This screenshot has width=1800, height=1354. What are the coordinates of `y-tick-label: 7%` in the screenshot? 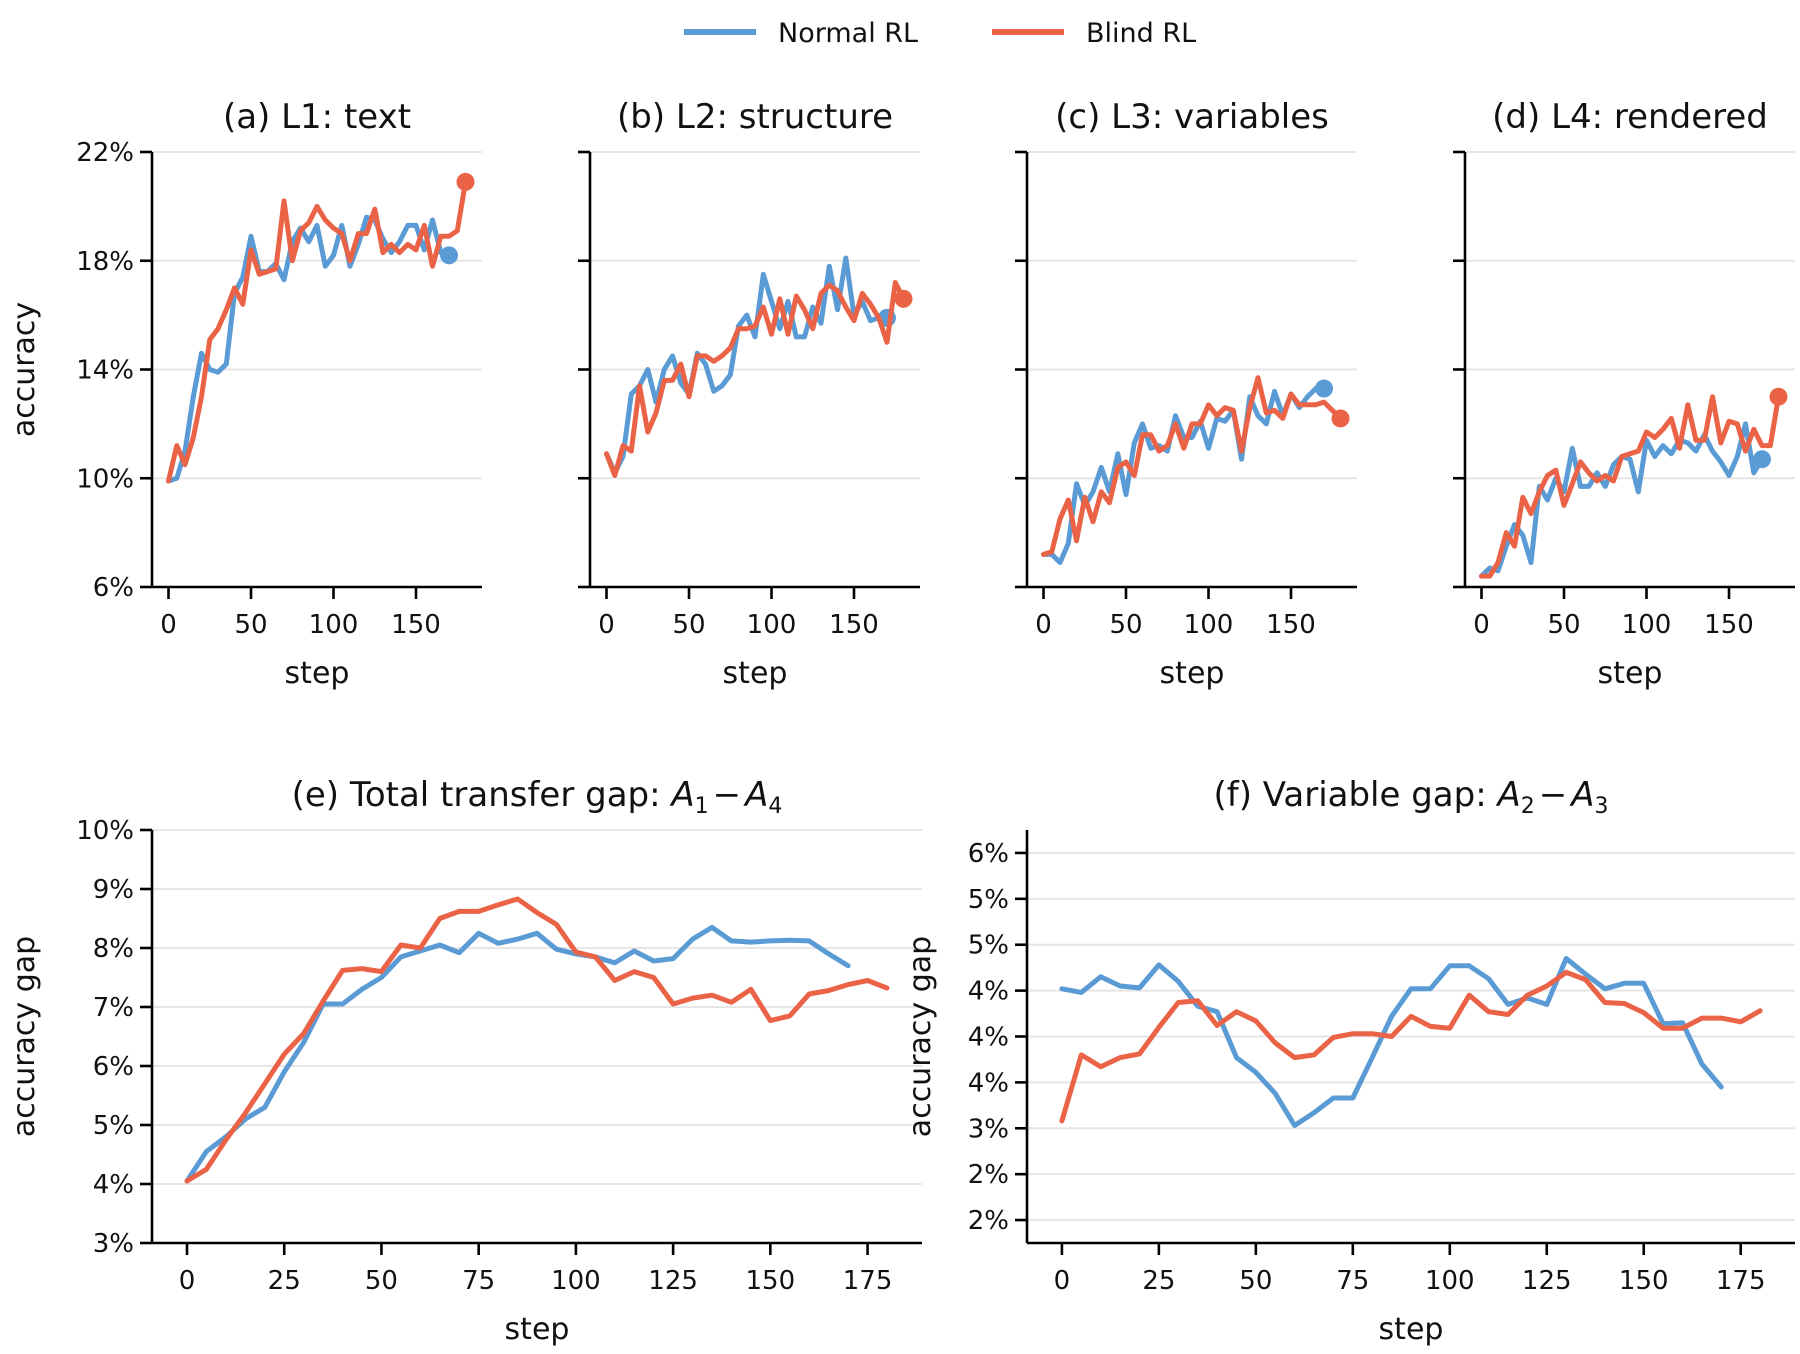 It's located at (113, 1008).